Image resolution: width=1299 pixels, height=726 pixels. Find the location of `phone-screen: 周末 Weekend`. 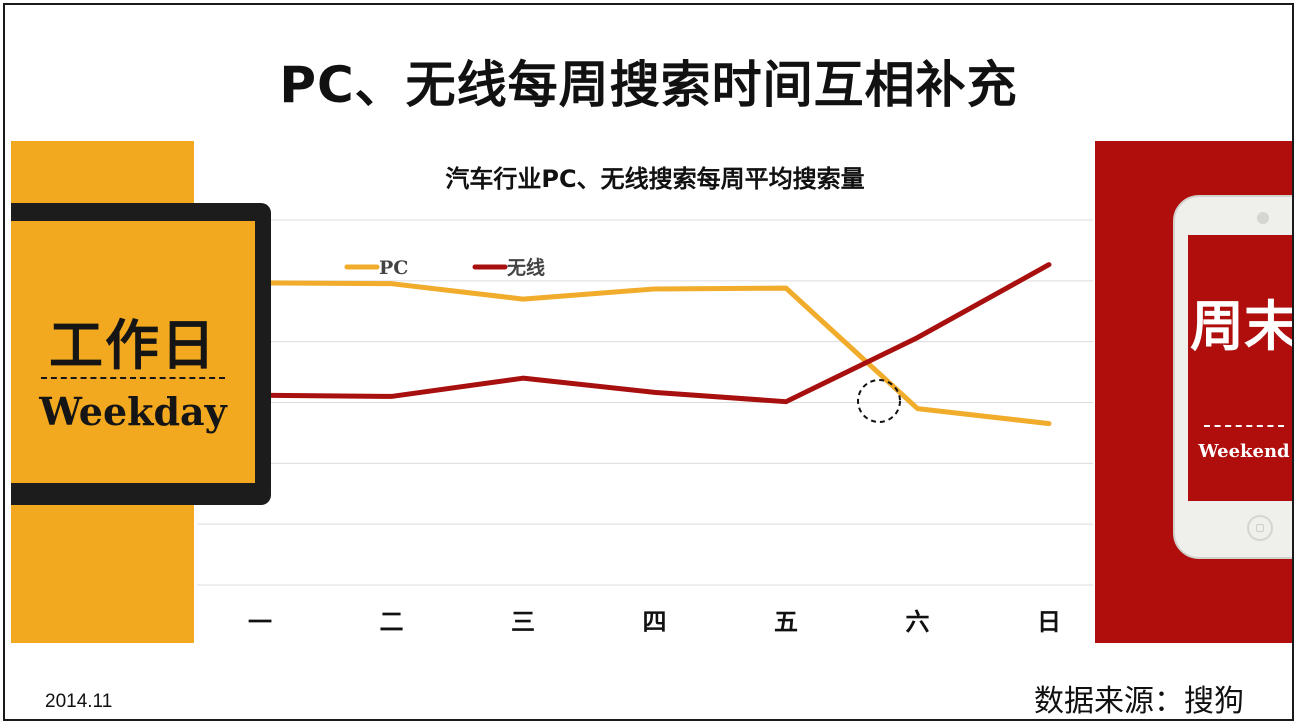

phone-screen: 周末 Weekend is located at coordinates (1241, 368).